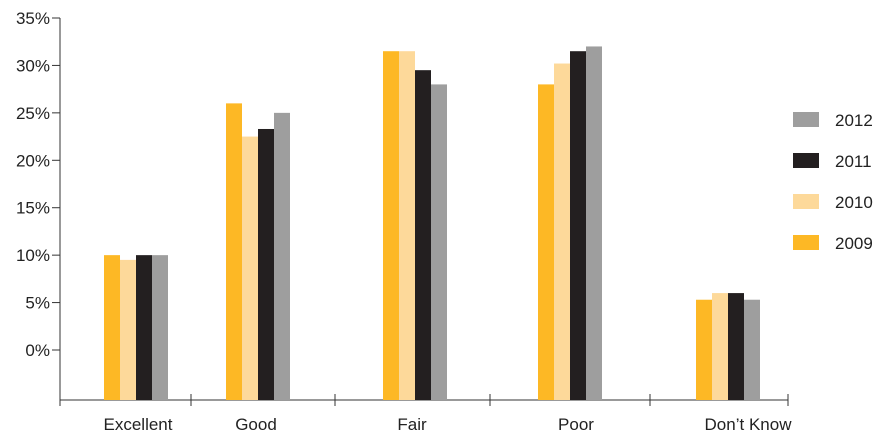 This screenshot has width=891, height=435. Describe the element at coordinates (37, 303) in the screenshot. I see `y-tick-label: 5%` at that location.